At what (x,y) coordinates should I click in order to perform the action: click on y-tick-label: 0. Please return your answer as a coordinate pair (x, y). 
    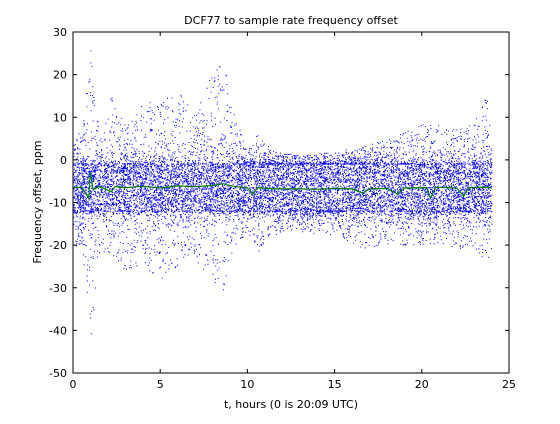
    Looking at the image, I should click on (63, 160).